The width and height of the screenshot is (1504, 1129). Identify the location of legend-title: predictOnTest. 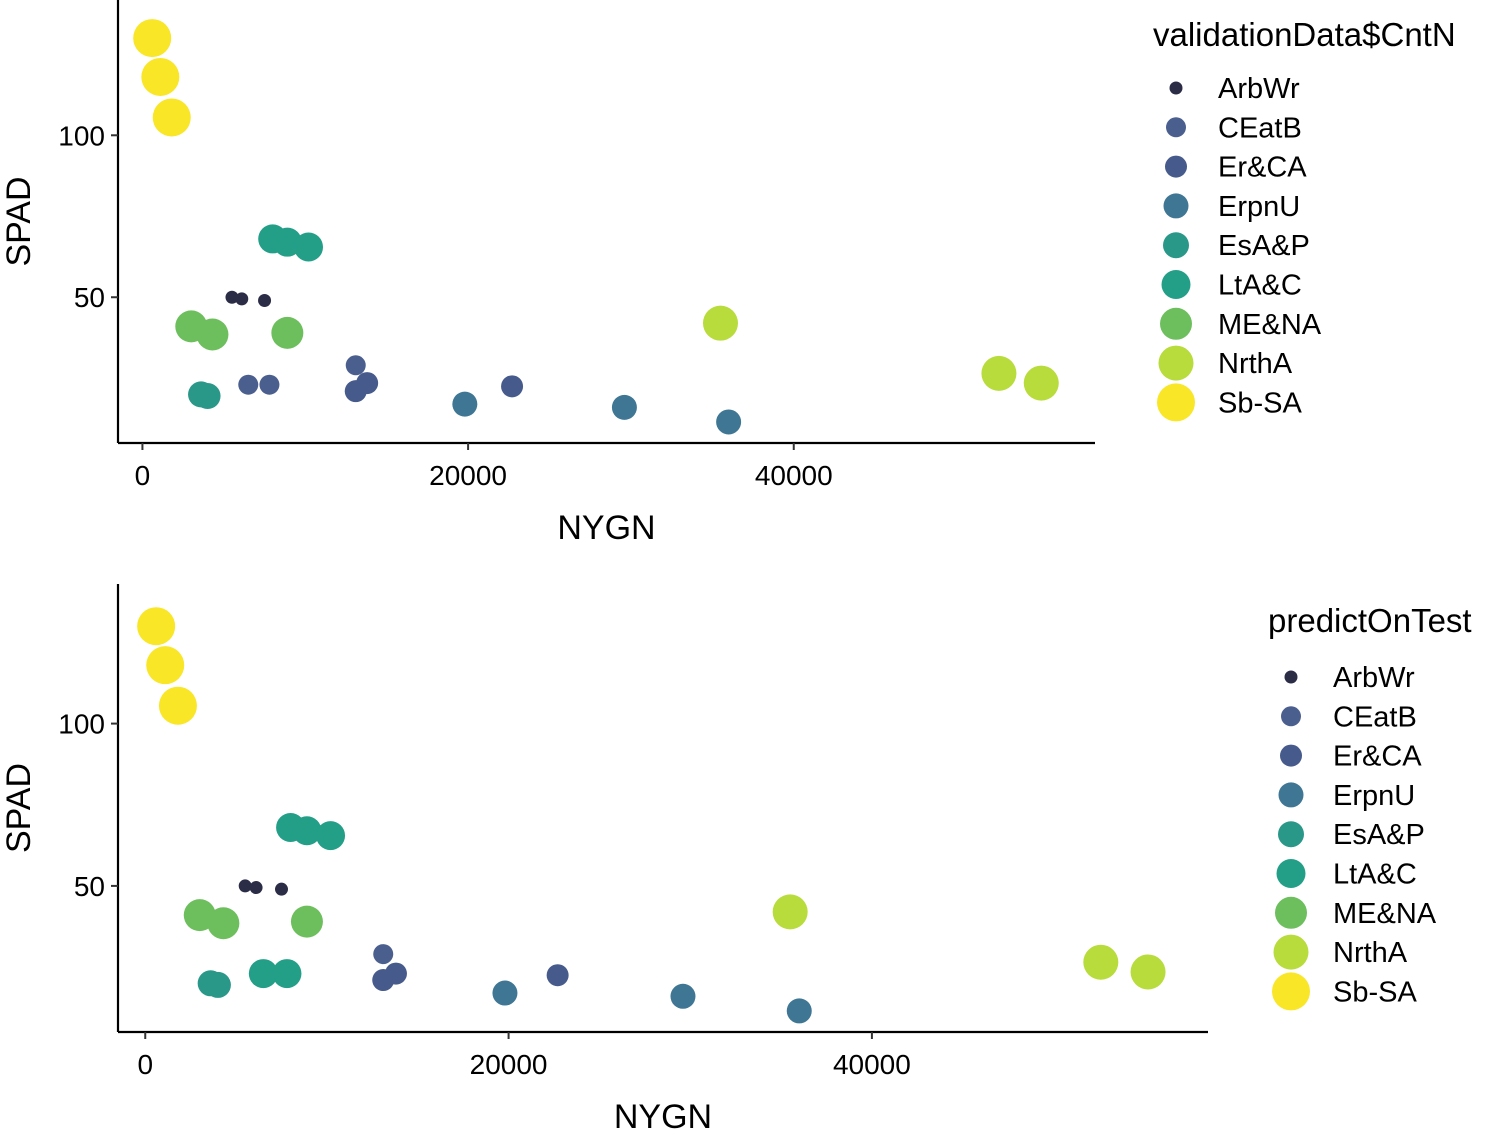
(1370, 620).